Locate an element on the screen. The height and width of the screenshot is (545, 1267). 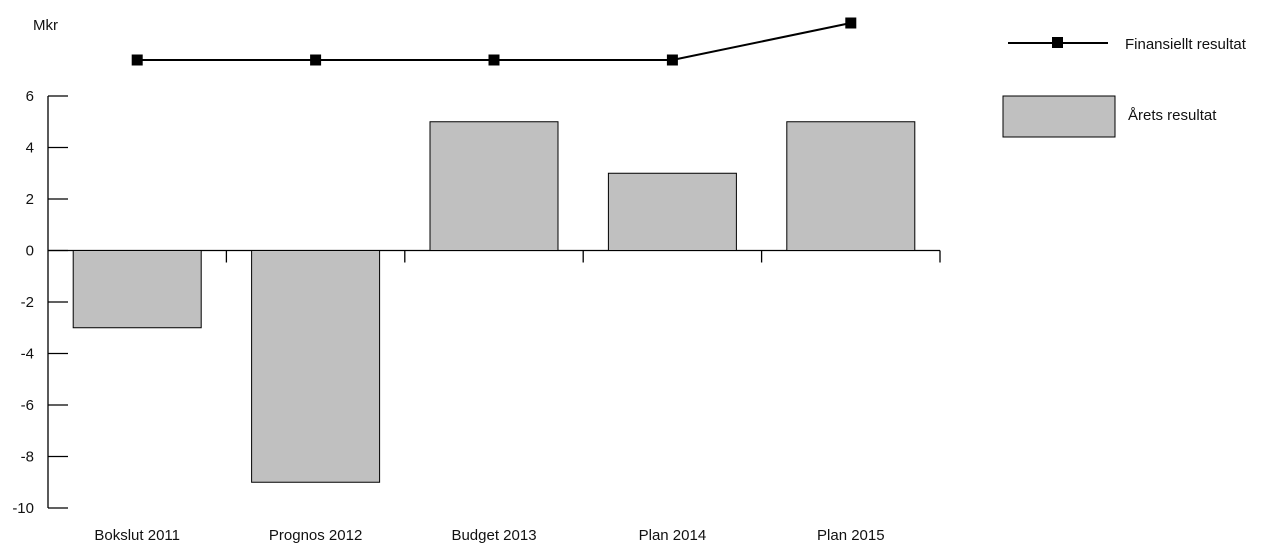
line-series is located at coordinates (494, 41).